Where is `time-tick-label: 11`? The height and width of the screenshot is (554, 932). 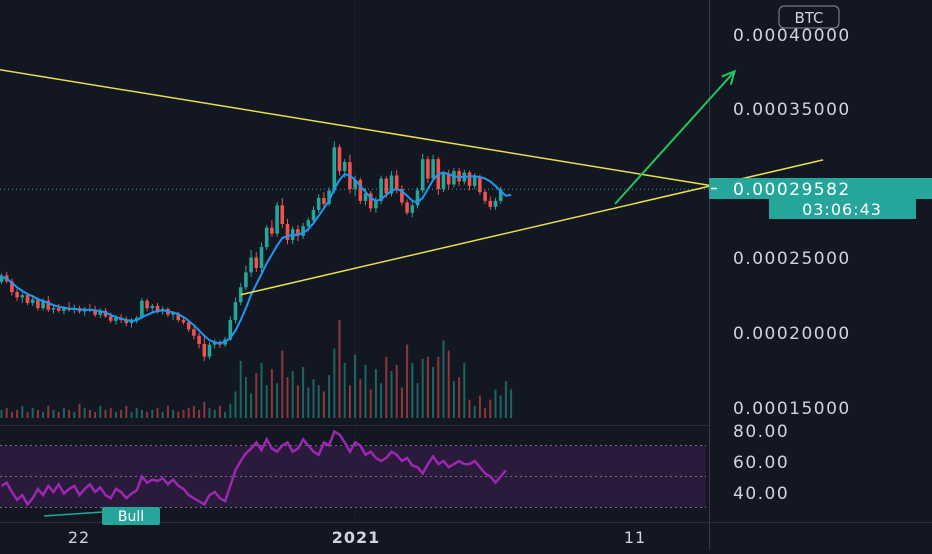
time-tick-label: 11 is located at coordinates (635, 537).